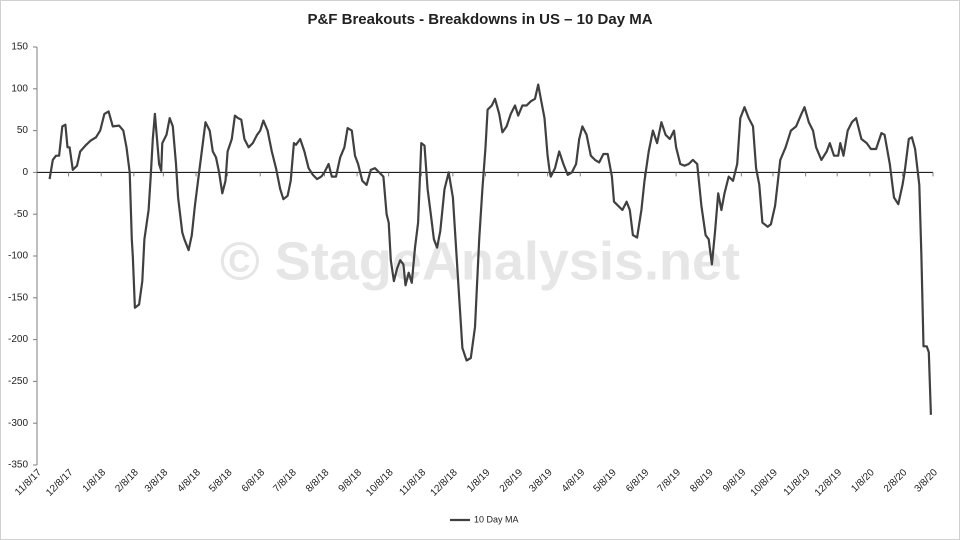 The image size is (960, 540). What do you see at coordinates (19, 47) in the screenshot?
I see `y-tick-label: 150` at bounding box center [19, 47].